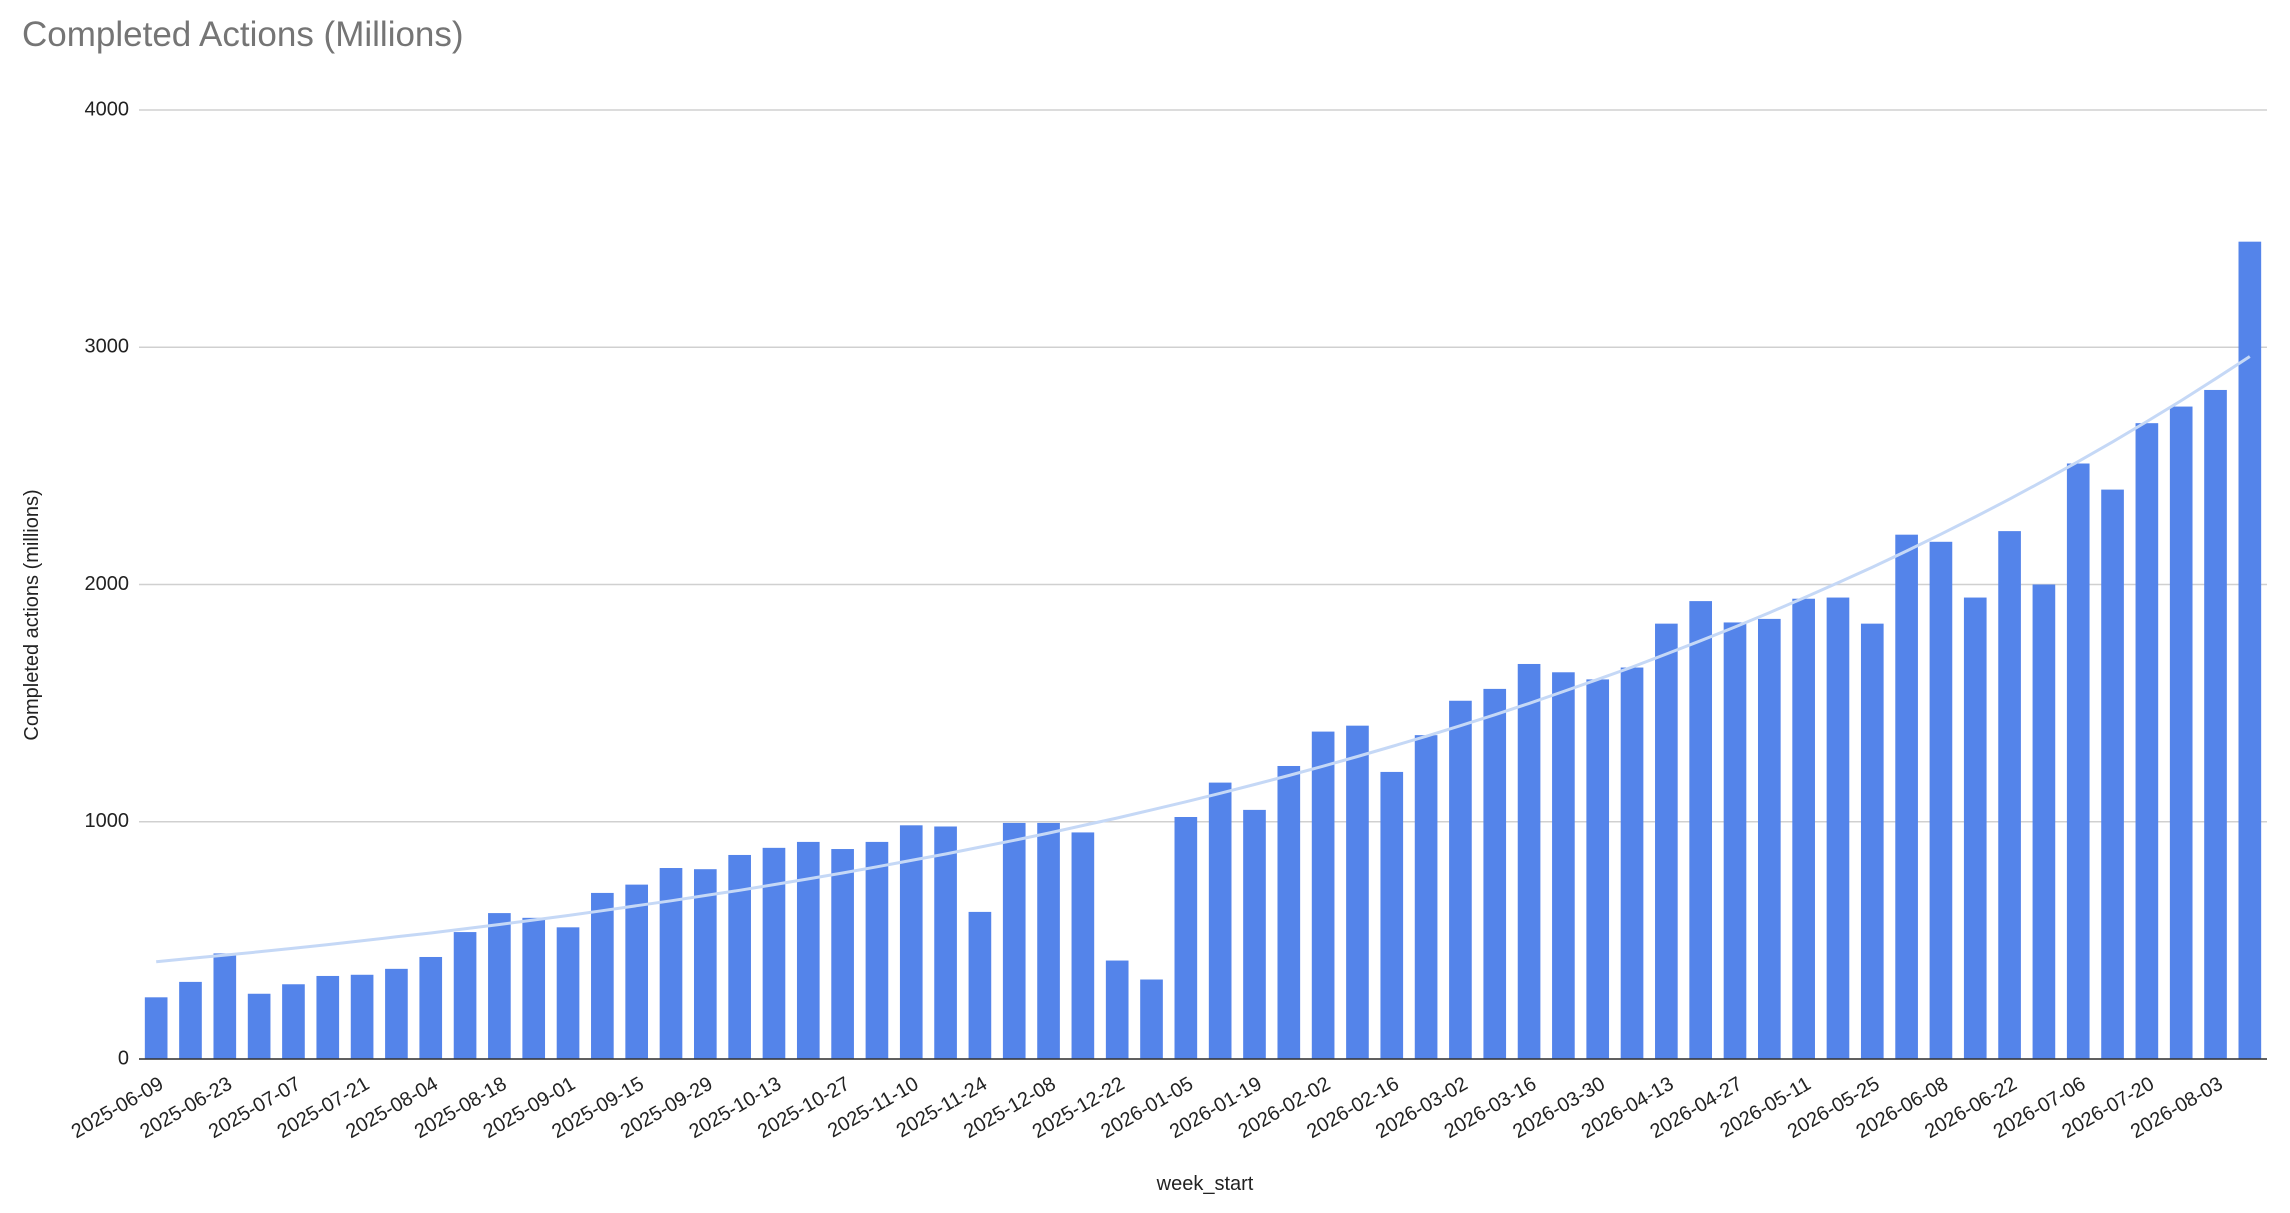 The height and width of the screenshot is (1213, 2290). What do you see at coordinates (243, 34) in the screenshot?
I see `chart-title: Completed Actions (Millions)` at bounding box center [243, 34].